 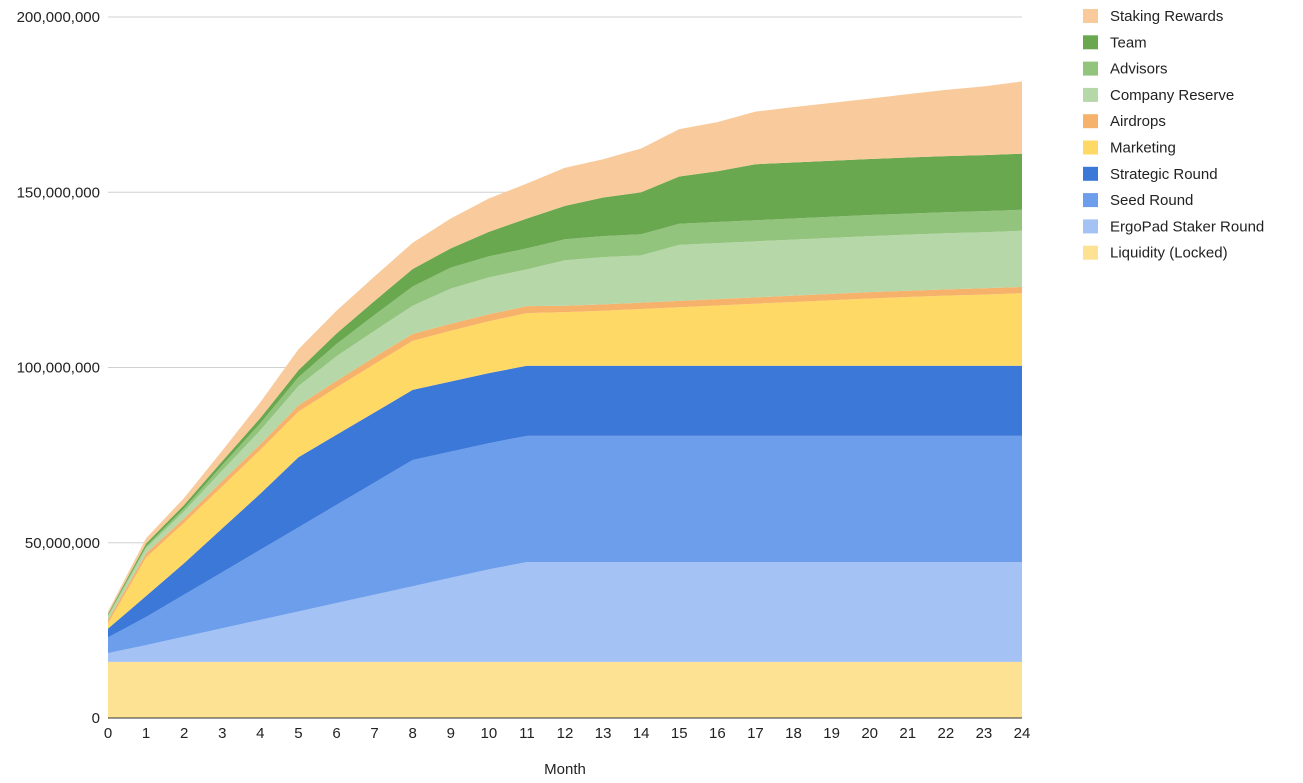 What do you see at coordinates (565, 612) in the screenshot?
I see `area-ergopad-staker-round` at bounding box center [565, 612].